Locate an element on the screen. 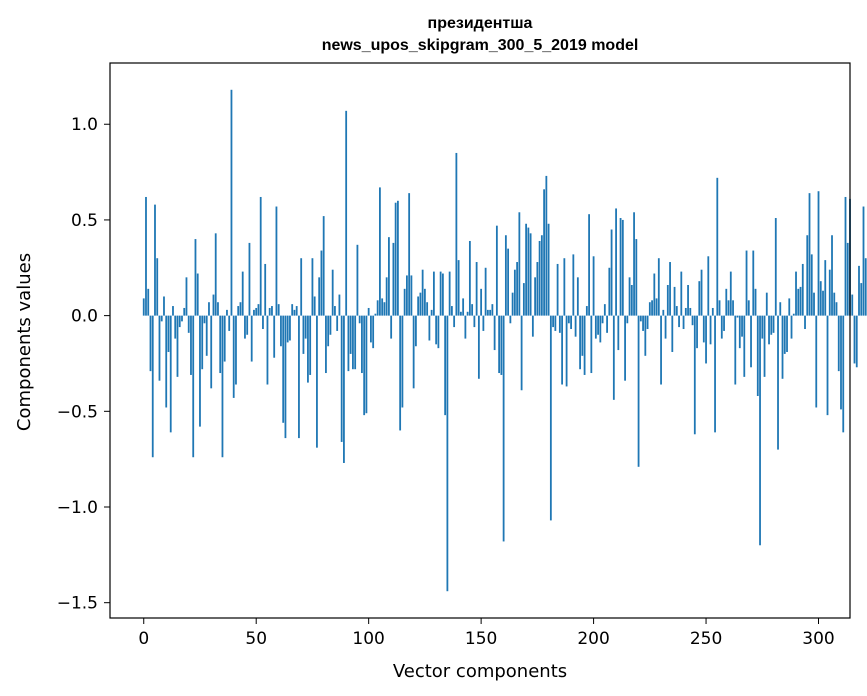  chart-title-line-1: президентша is located at coordinates (480, 23).